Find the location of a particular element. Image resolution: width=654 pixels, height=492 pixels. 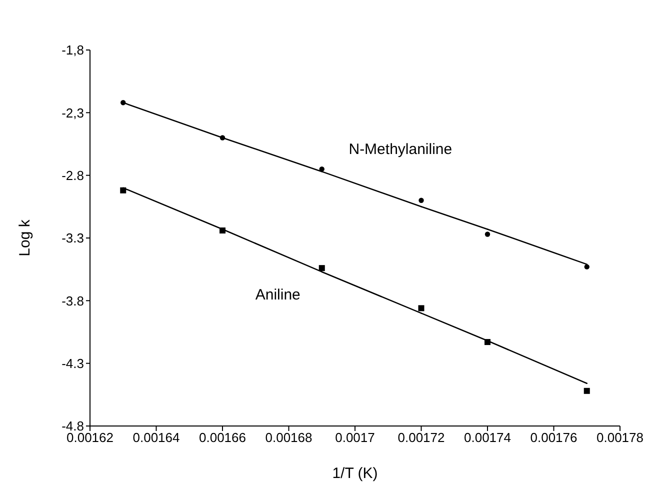

y-tick-label: -1,8 is located at coordinates (73, 50).